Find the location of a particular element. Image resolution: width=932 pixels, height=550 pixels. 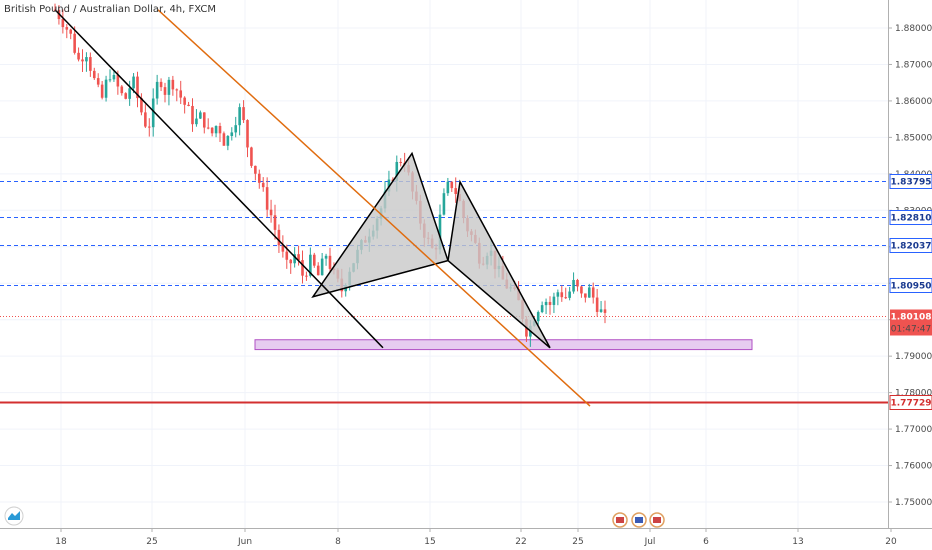

support-zone is located at coordinates (503, 345).